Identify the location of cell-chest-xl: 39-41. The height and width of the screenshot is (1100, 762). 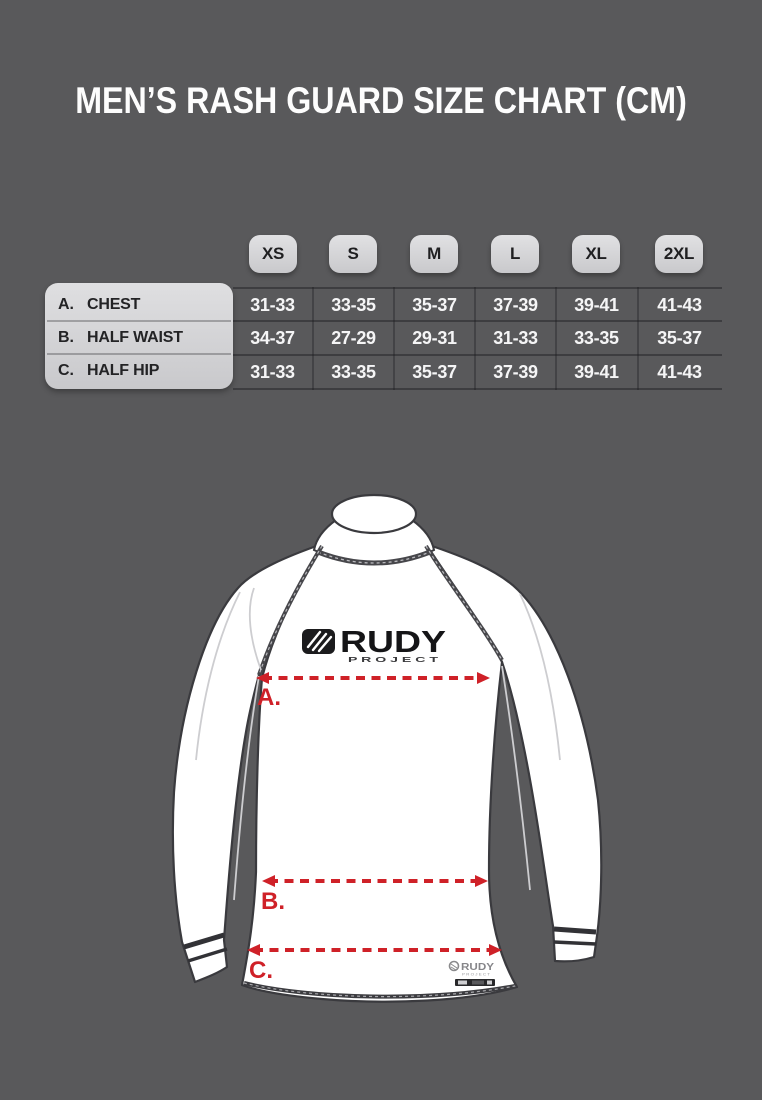
(596, 305).